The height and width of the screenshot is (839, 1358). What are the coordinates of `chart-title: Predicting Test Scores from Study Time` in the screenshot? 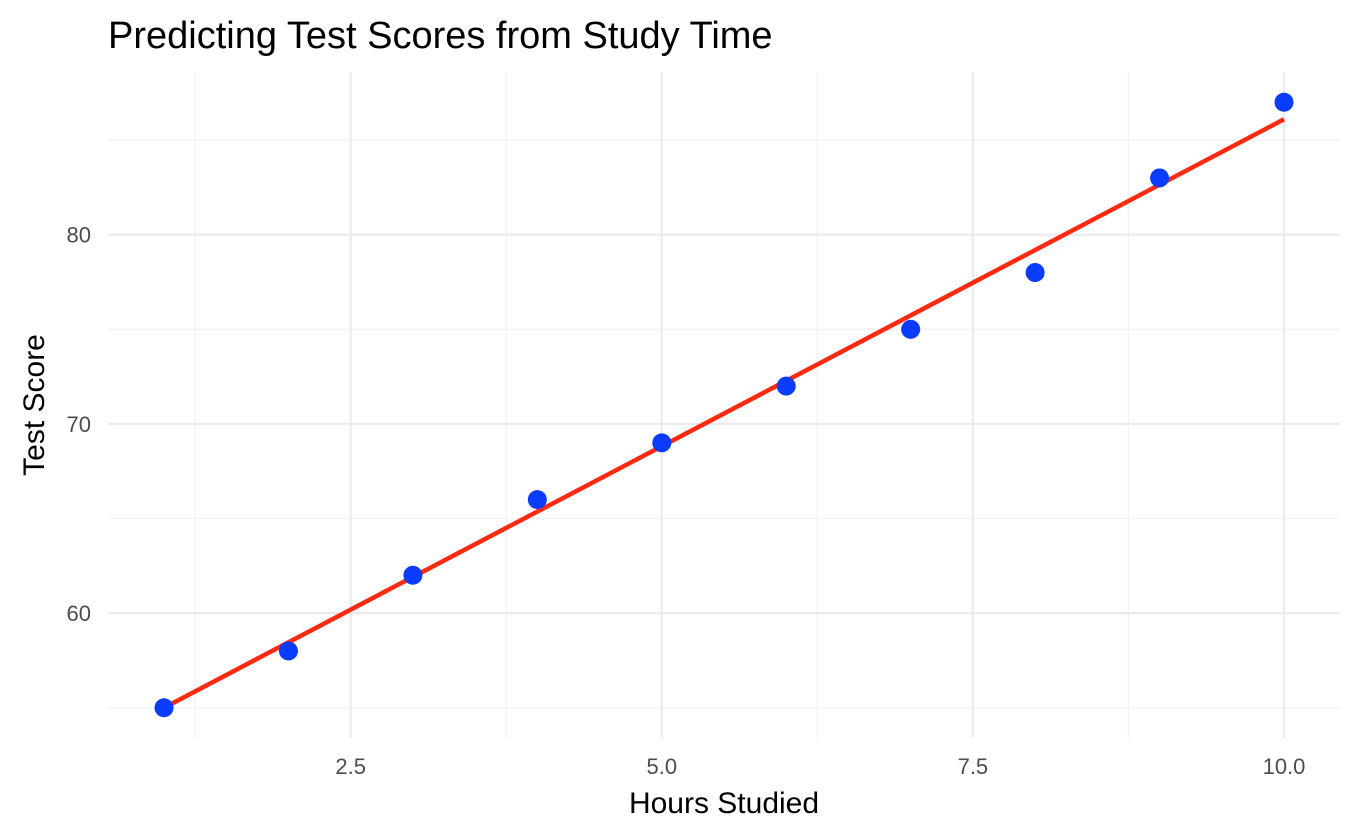 It's located at (440, 36).